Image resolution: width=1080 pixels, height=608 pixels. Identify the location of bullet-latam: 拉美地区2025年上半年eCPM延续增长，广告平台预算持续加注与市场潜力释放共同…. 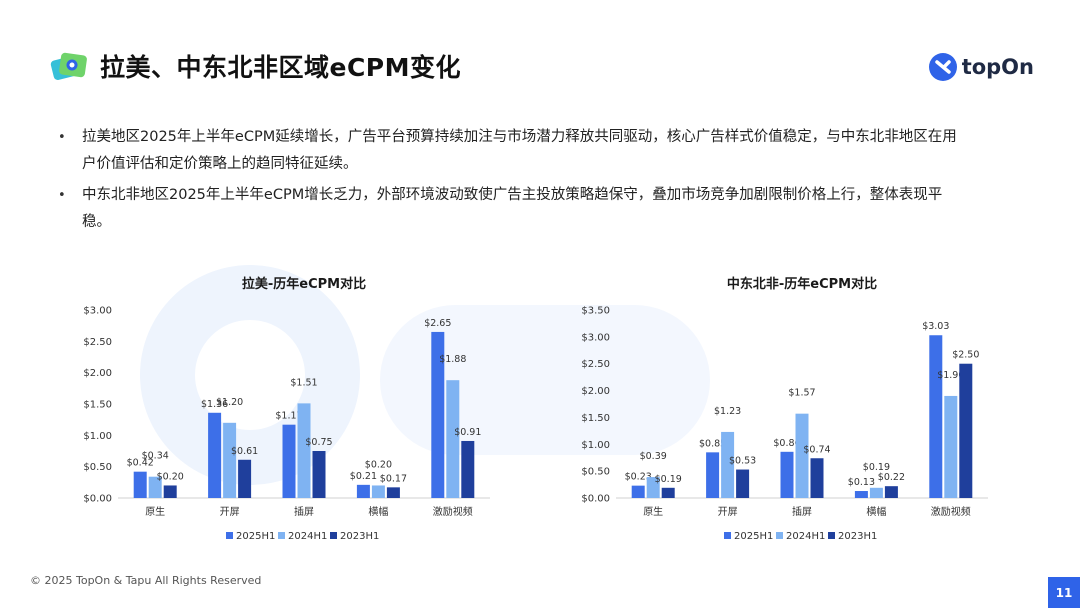
(508, 151).